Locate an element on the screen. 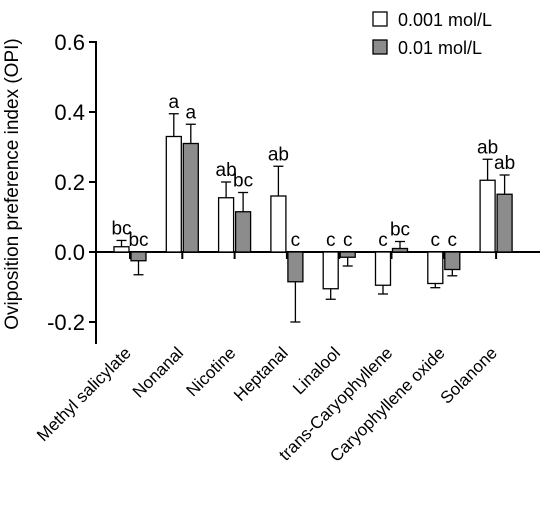  x-tick-label: Methyl salicylate is located at coordinates (84, 394).